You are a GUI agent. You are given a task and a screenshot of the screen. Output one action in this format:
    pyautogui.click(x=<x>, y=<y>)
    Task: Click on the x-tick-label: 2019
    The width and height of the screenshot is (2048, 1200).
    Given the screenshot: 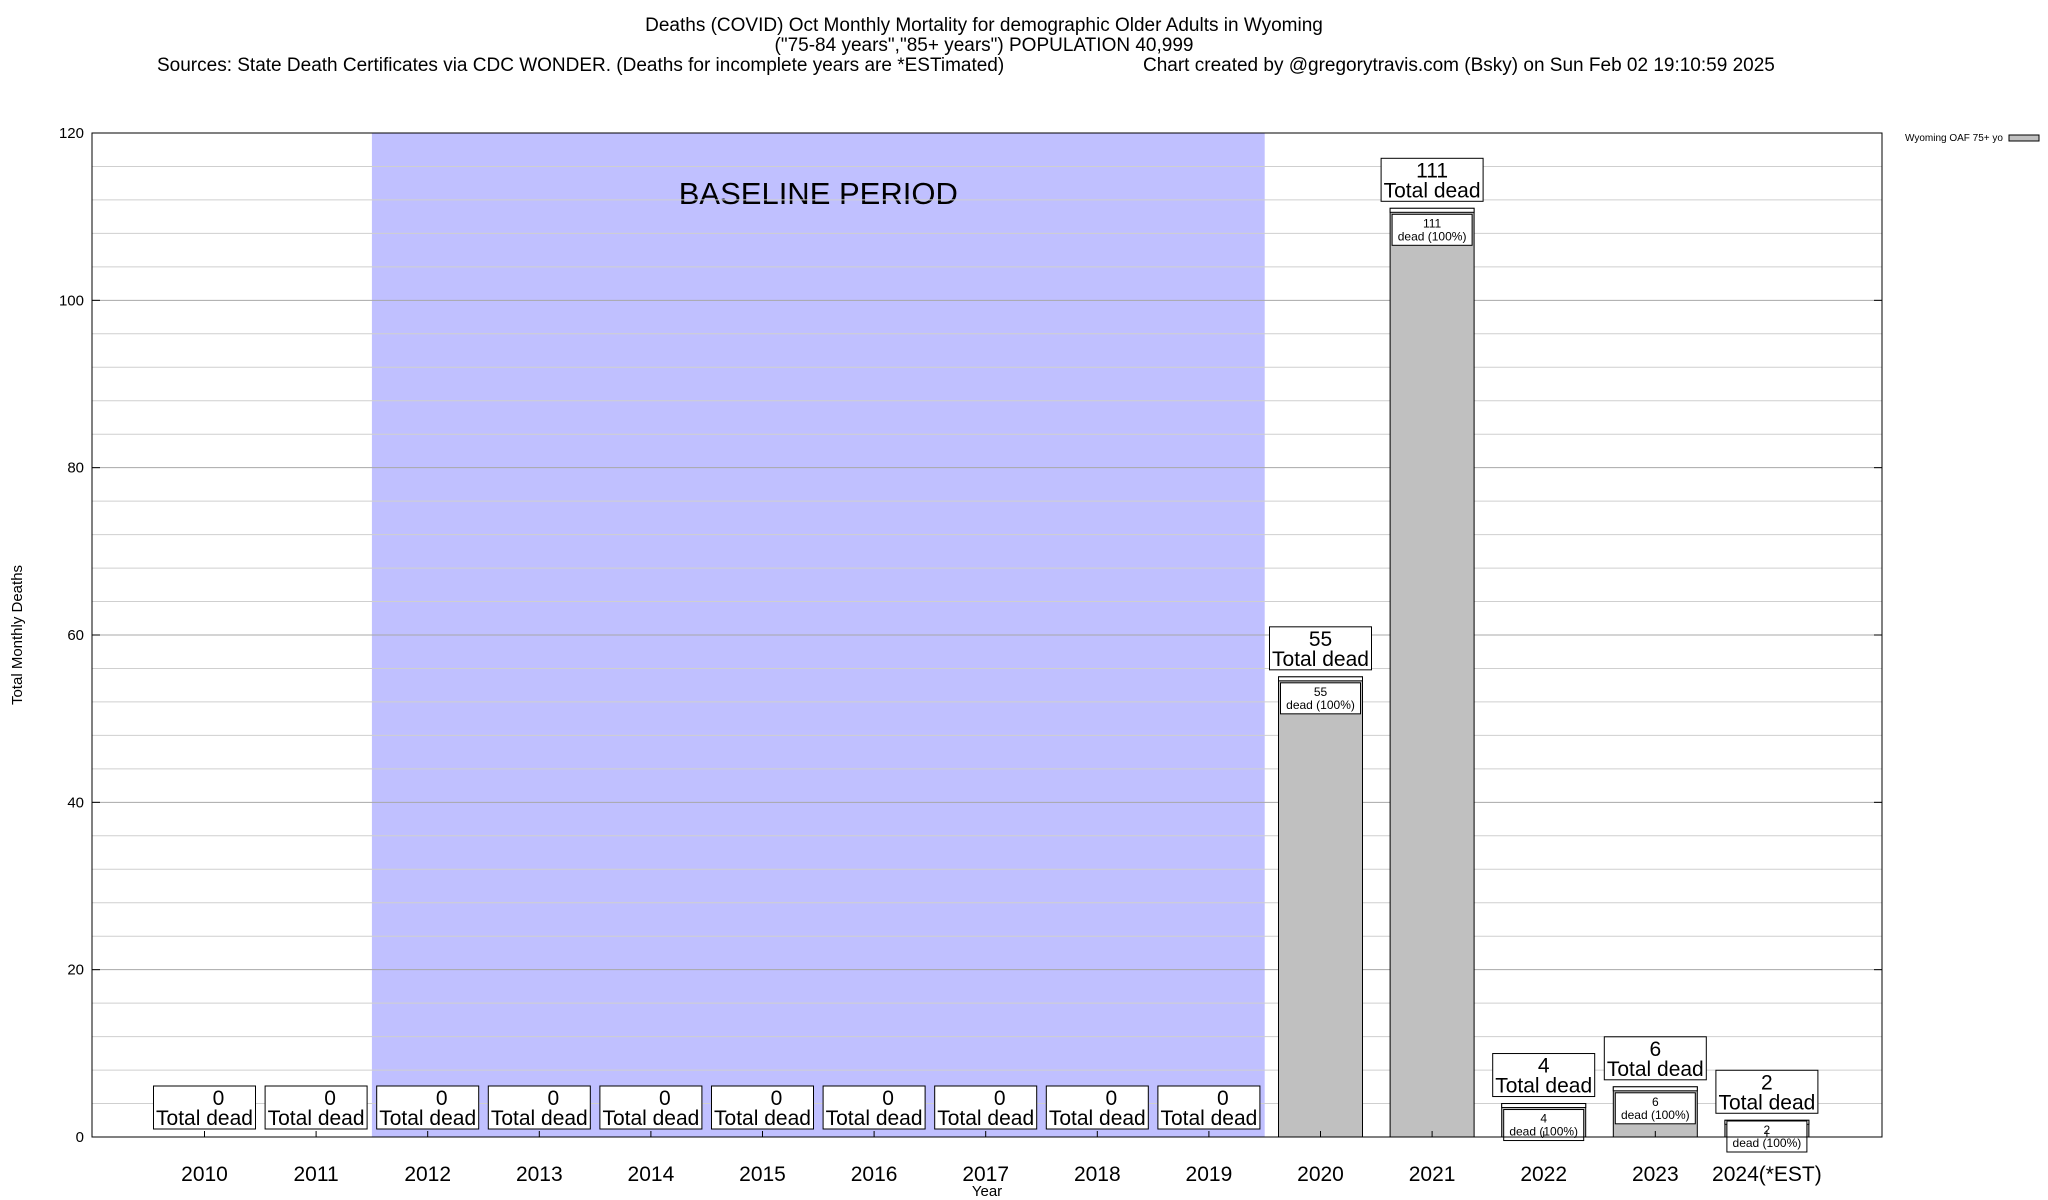 What is the action you would take?
    pyautogui.click(x=1209, y=1174)
    